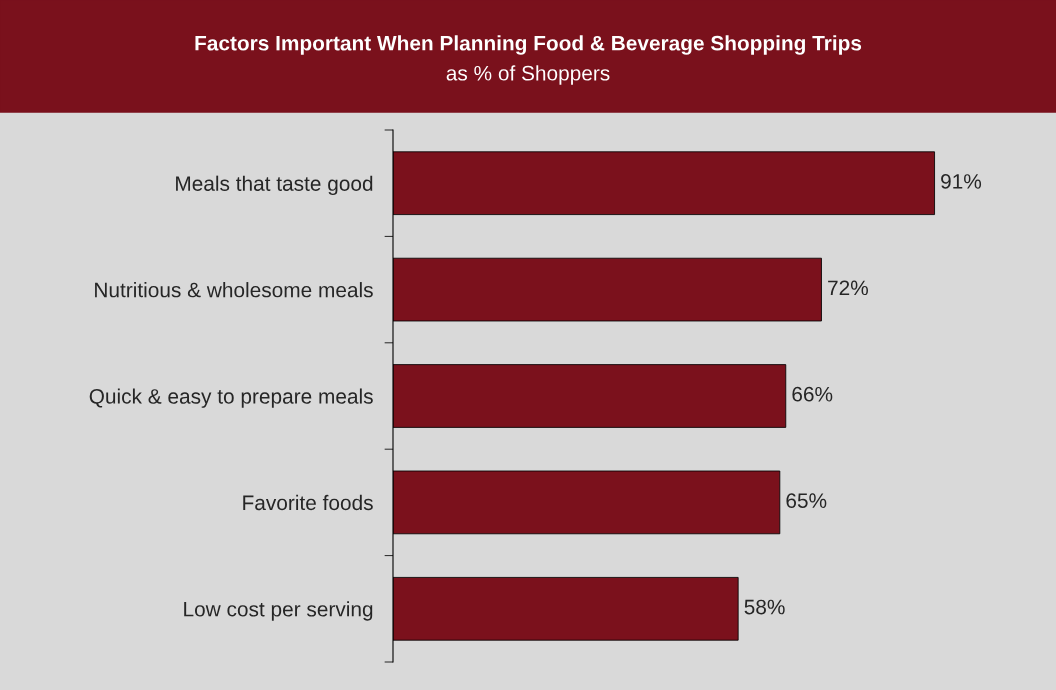 The image size is (1056, 690). I want to click on y-tick-label: Low cost per serving, so click(278, 611).